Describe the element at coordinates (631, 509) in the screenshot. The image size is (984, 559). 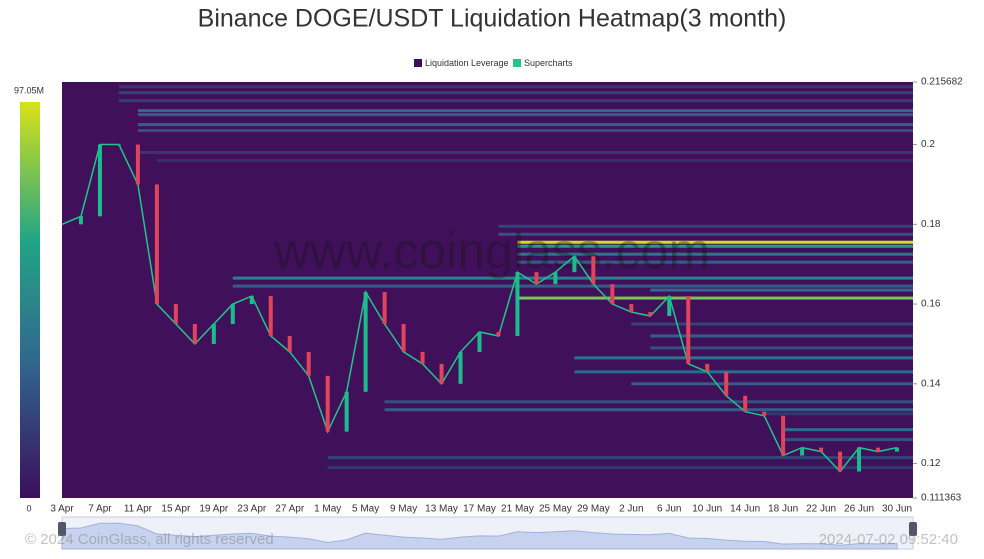
I see `x-tick-label: 2 Jun` at that location.